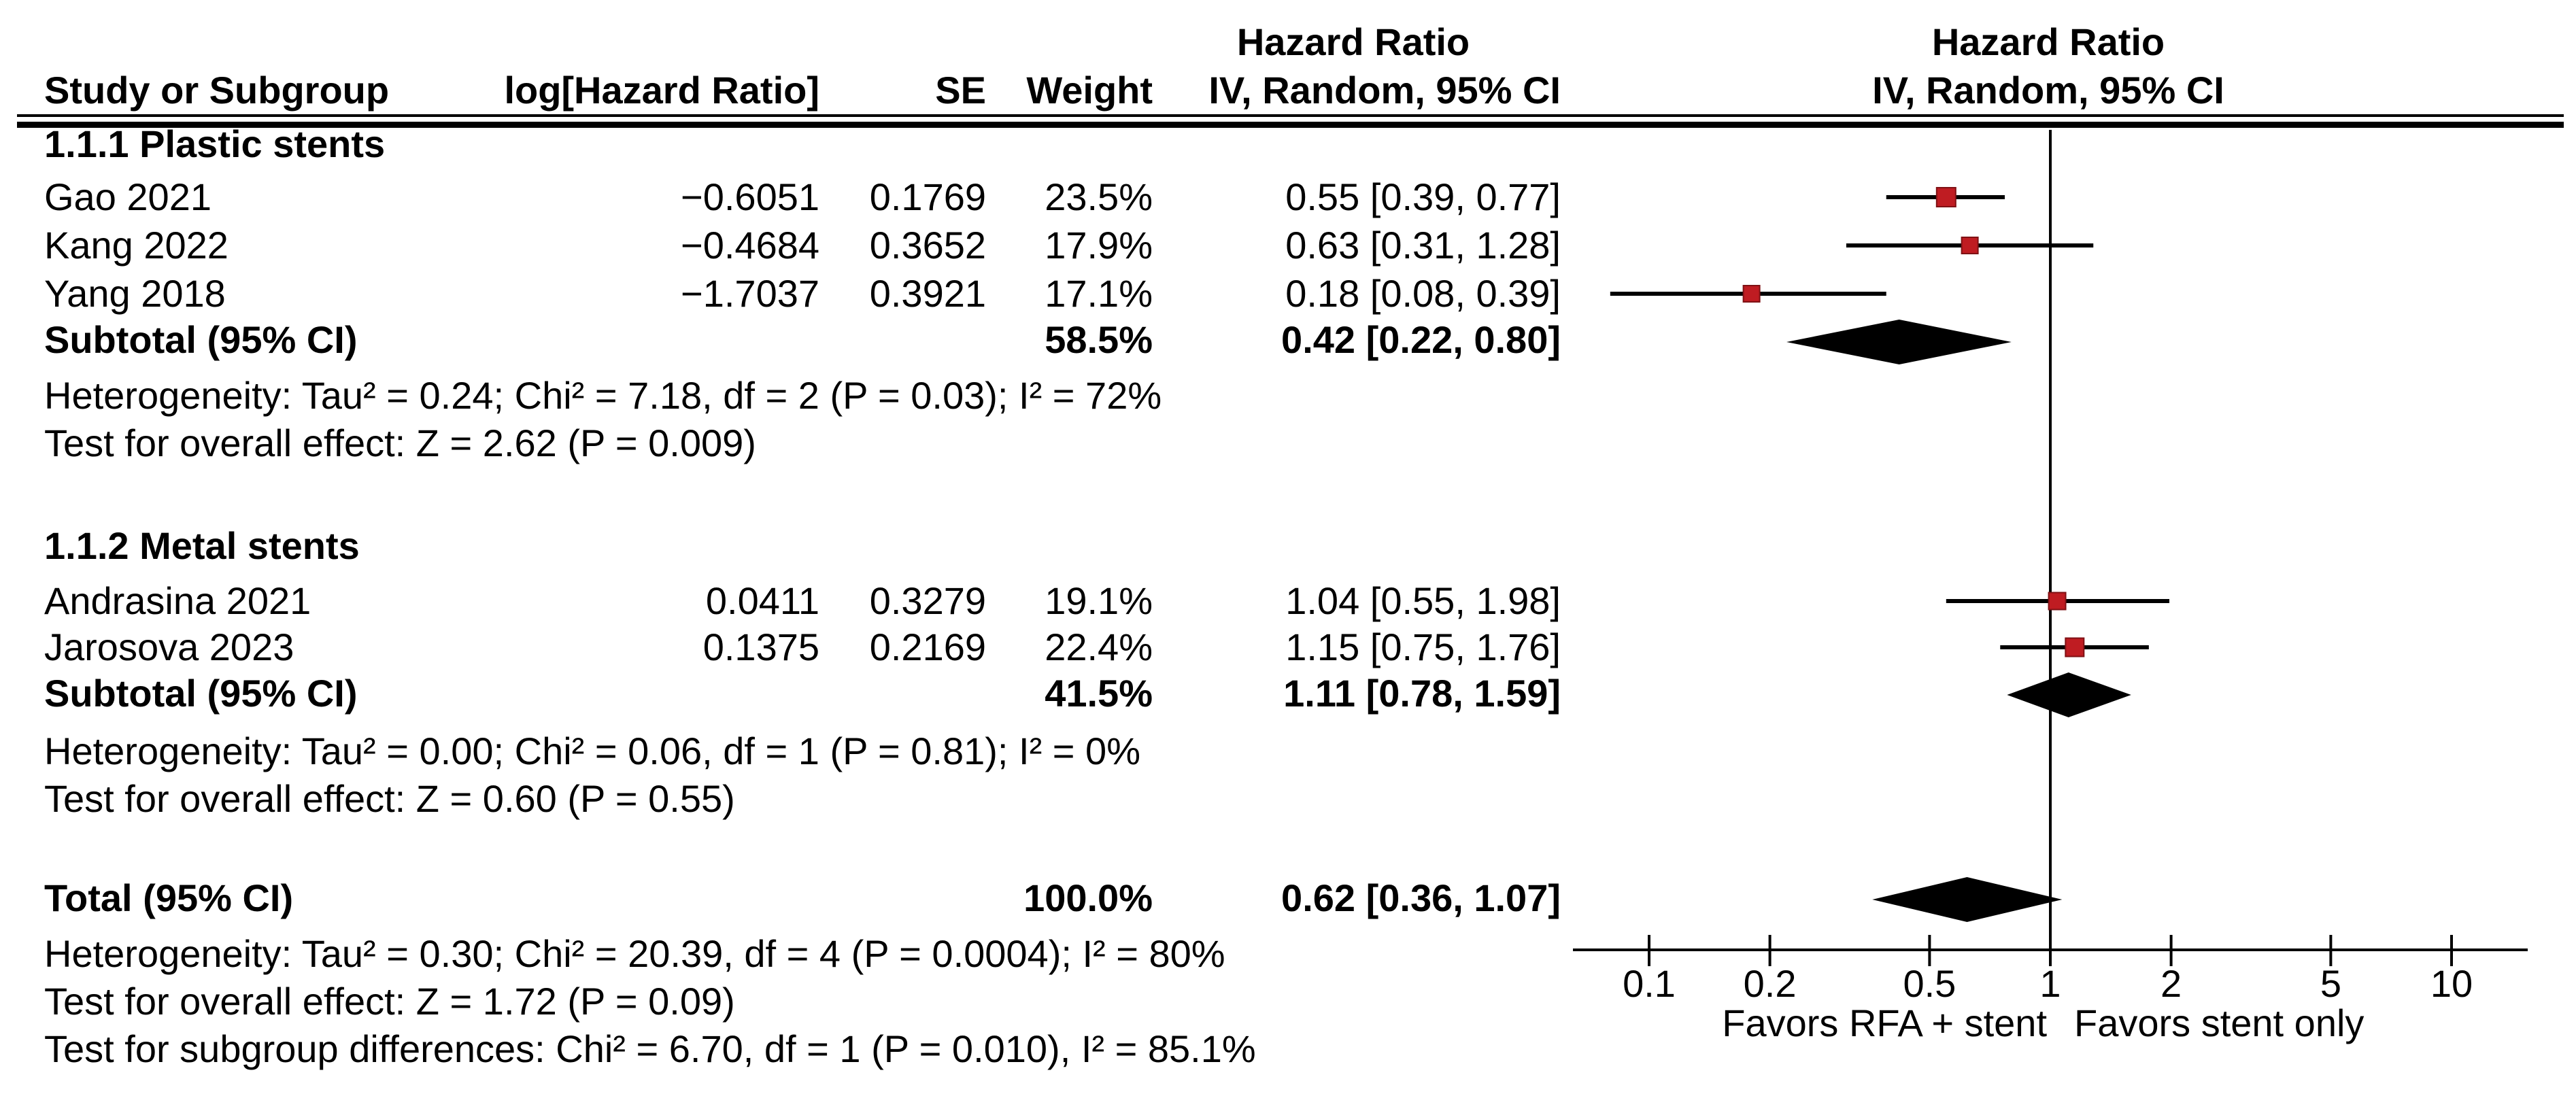 The width and height of the screenshot is (2576, 1094). I want to click on study-name: Gao 2021, so click(127, 197).